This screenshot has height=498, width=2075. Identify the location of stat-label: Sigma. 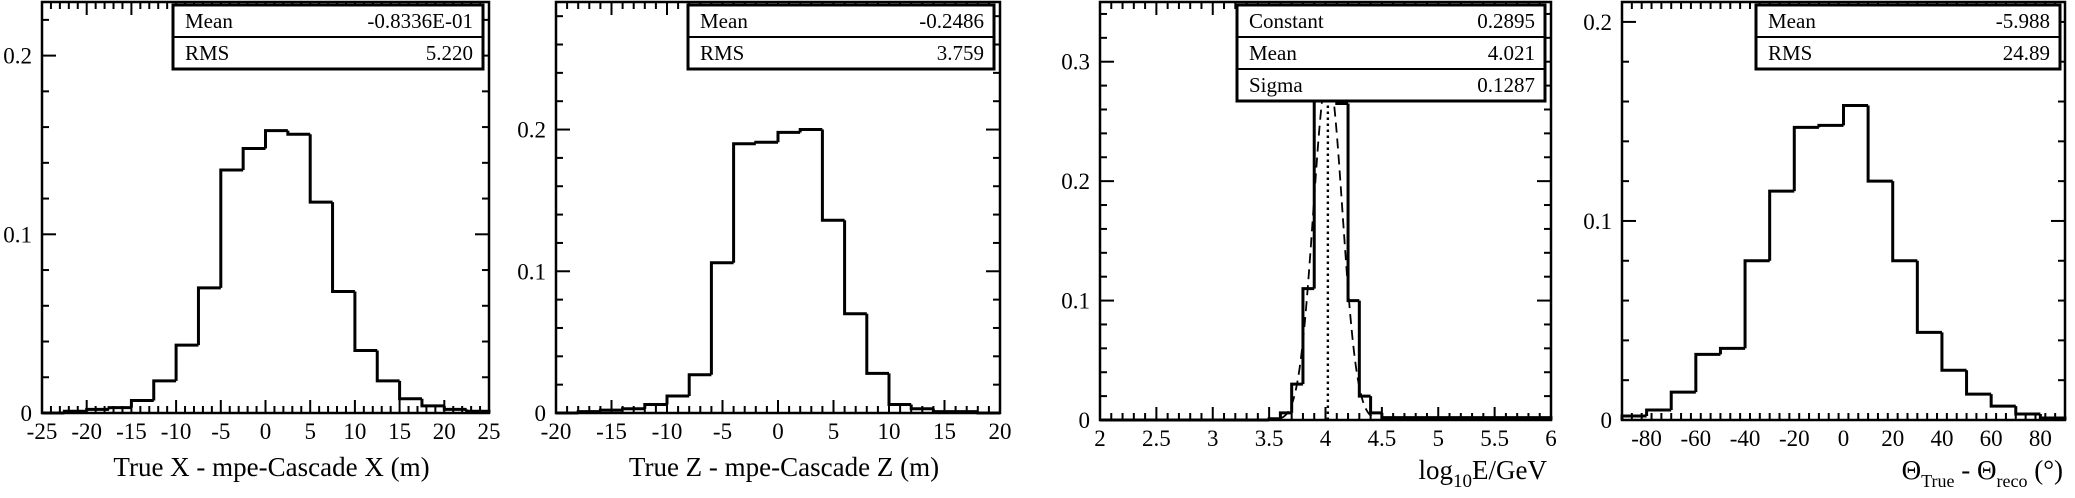
(1276, 85).